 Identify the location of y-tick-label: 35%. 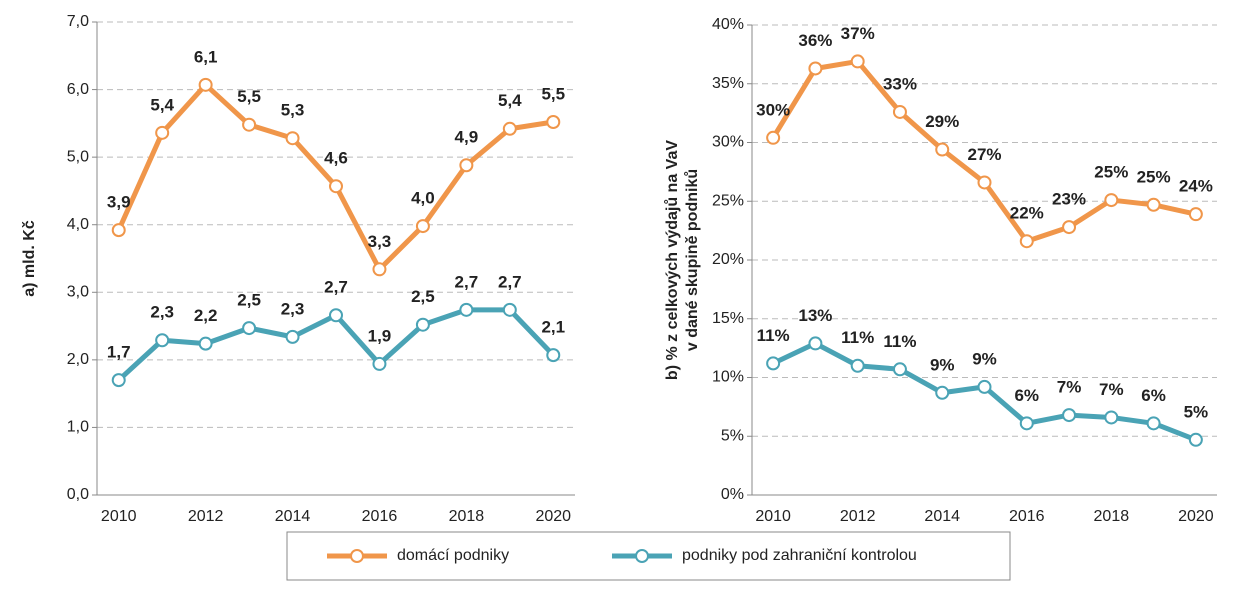
(728, 83).